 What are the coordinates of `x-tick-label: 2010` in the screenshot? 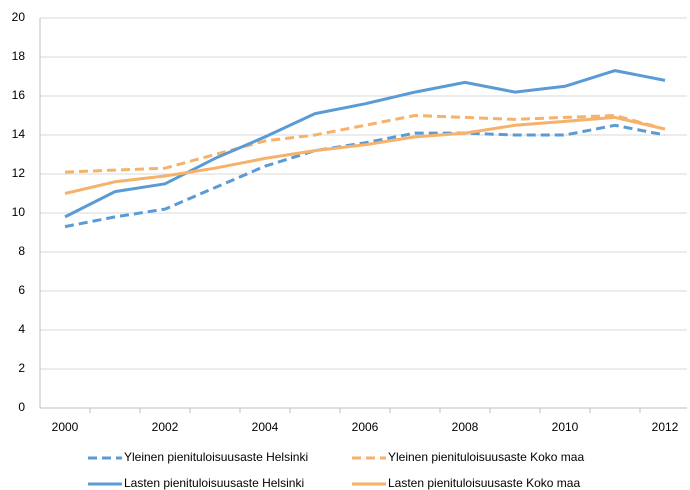 It's located at (565, 427).